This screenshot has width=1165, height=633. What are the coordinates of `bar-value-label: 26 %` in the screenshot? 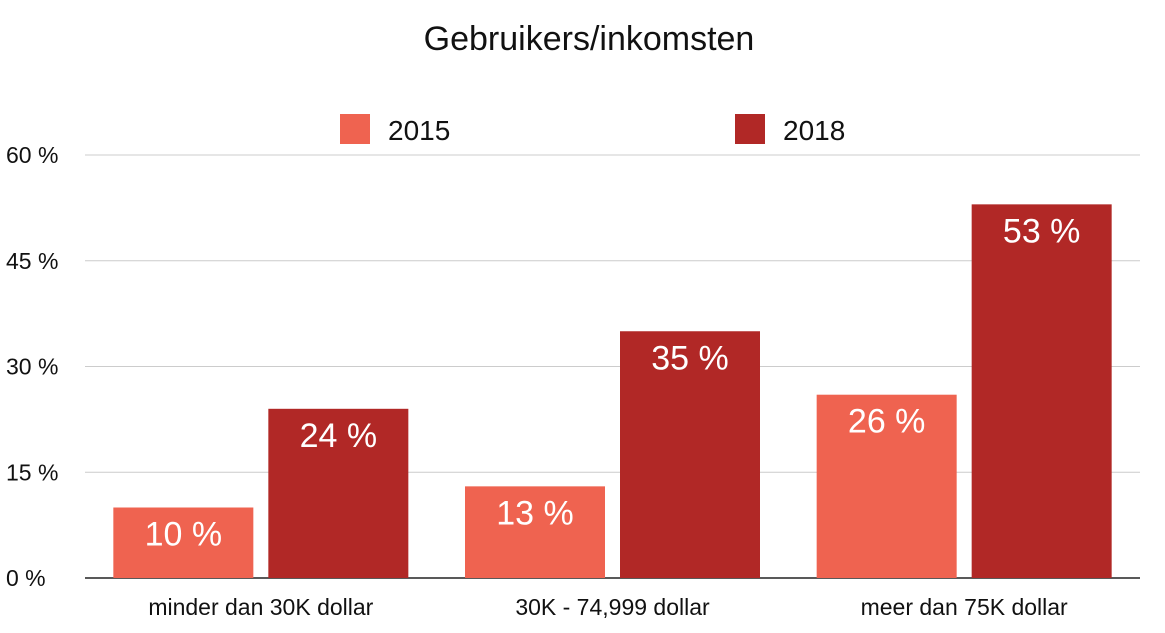 It's located at (887, 422).